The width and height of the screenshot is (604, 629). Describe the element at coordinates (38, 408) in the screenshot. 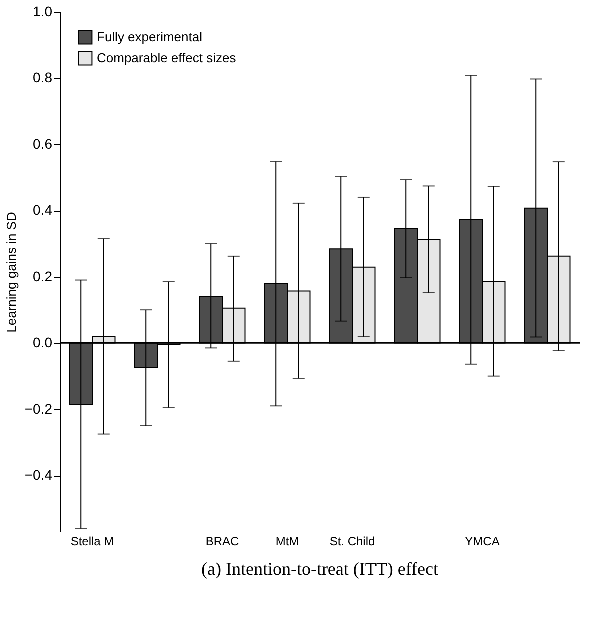

I see `y-tick-label: −0.2` at that location.